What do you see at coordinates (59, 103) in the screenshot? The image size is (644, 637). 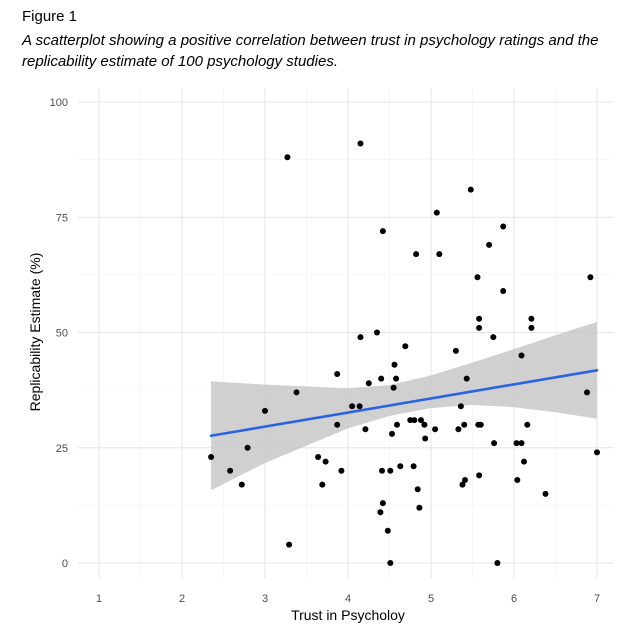 I see `y-tick-label: 100` at bounding box center [59, 103].